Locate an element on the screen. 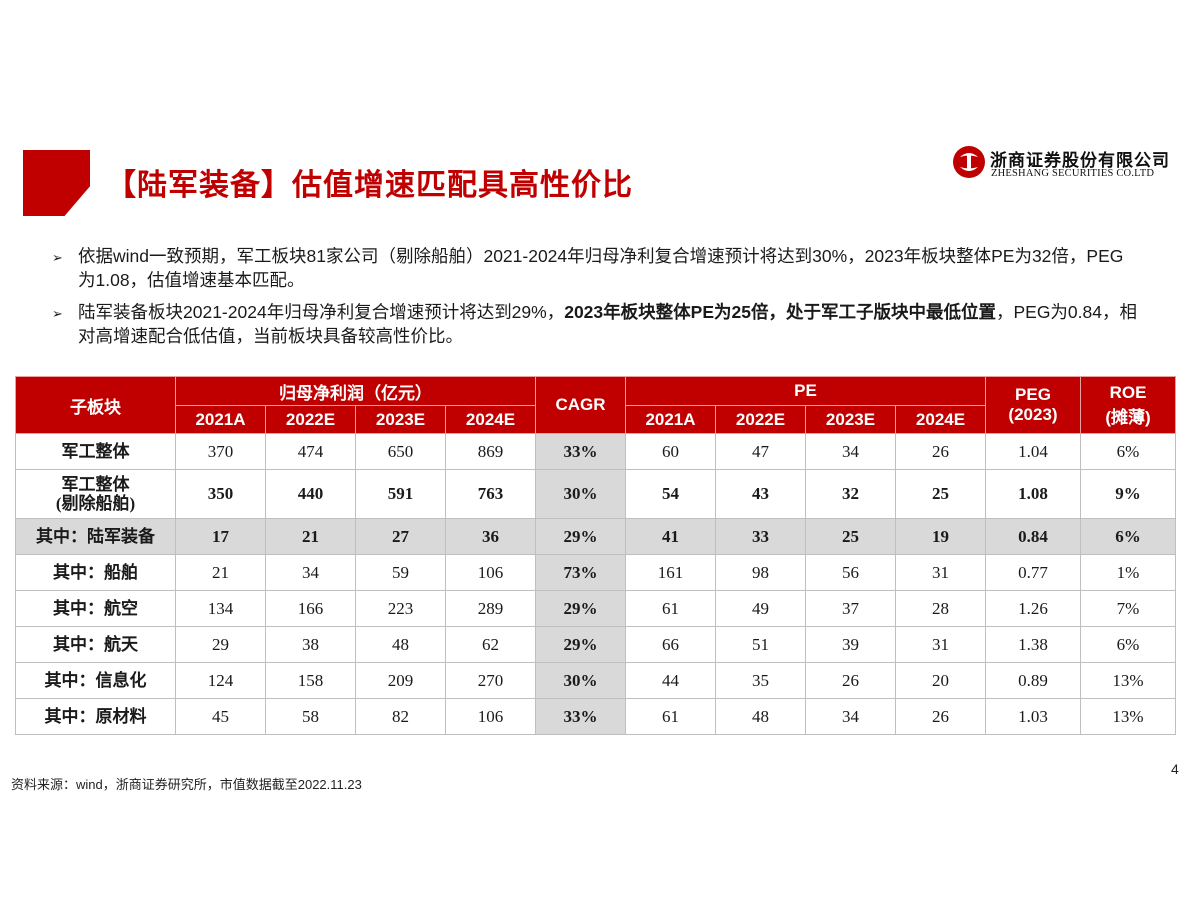  pe-cell: 54 is located at coordinates (670, 494).